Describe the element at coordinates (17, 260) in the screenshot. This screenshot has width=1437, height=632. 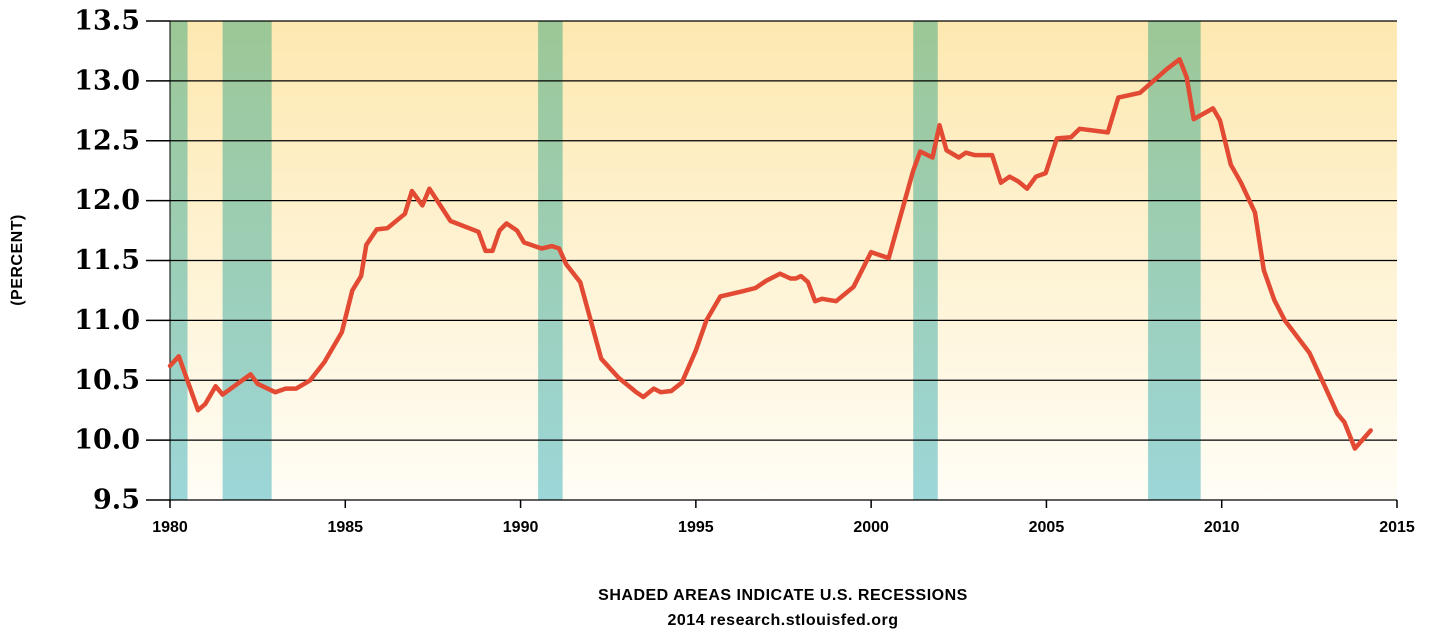
I see `y-axis-label: (PERCENT)` at that location.